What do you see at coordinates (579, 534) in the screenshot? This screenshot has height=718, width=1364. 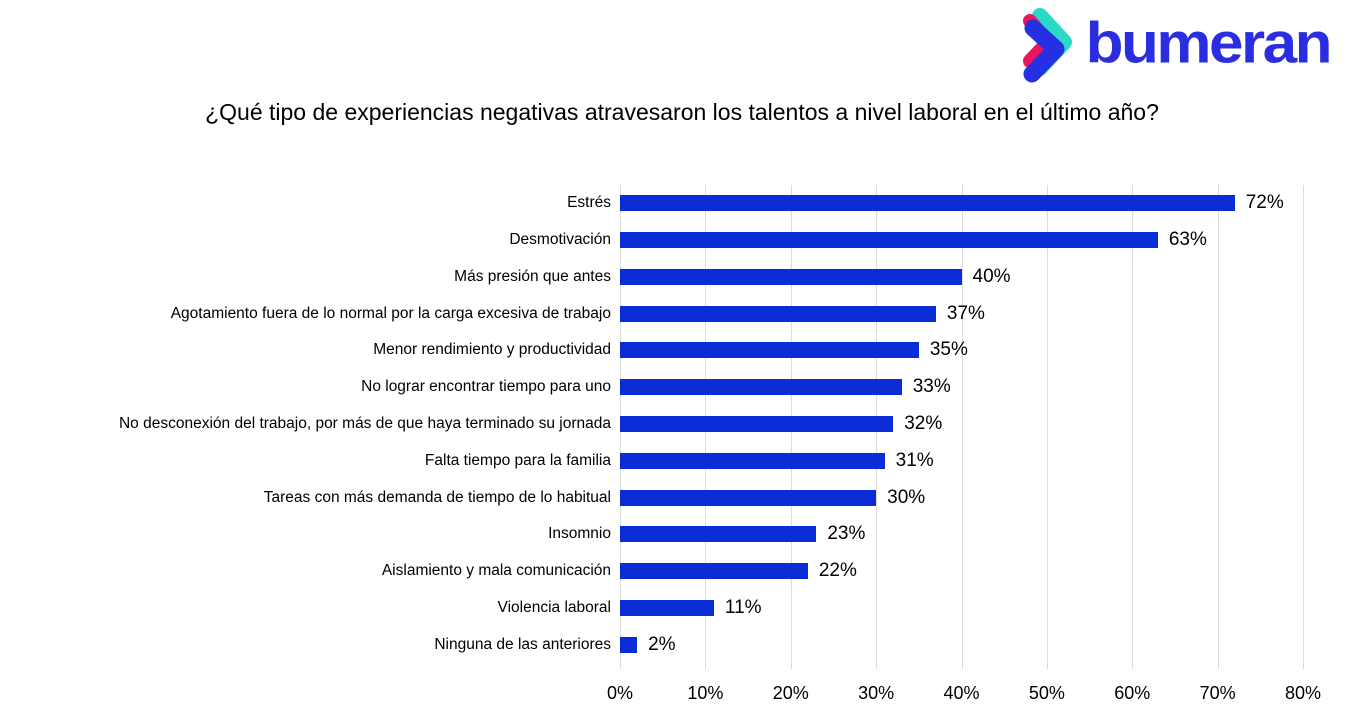 I see `category-label: Insomnio` at bounding box center [579, 534].